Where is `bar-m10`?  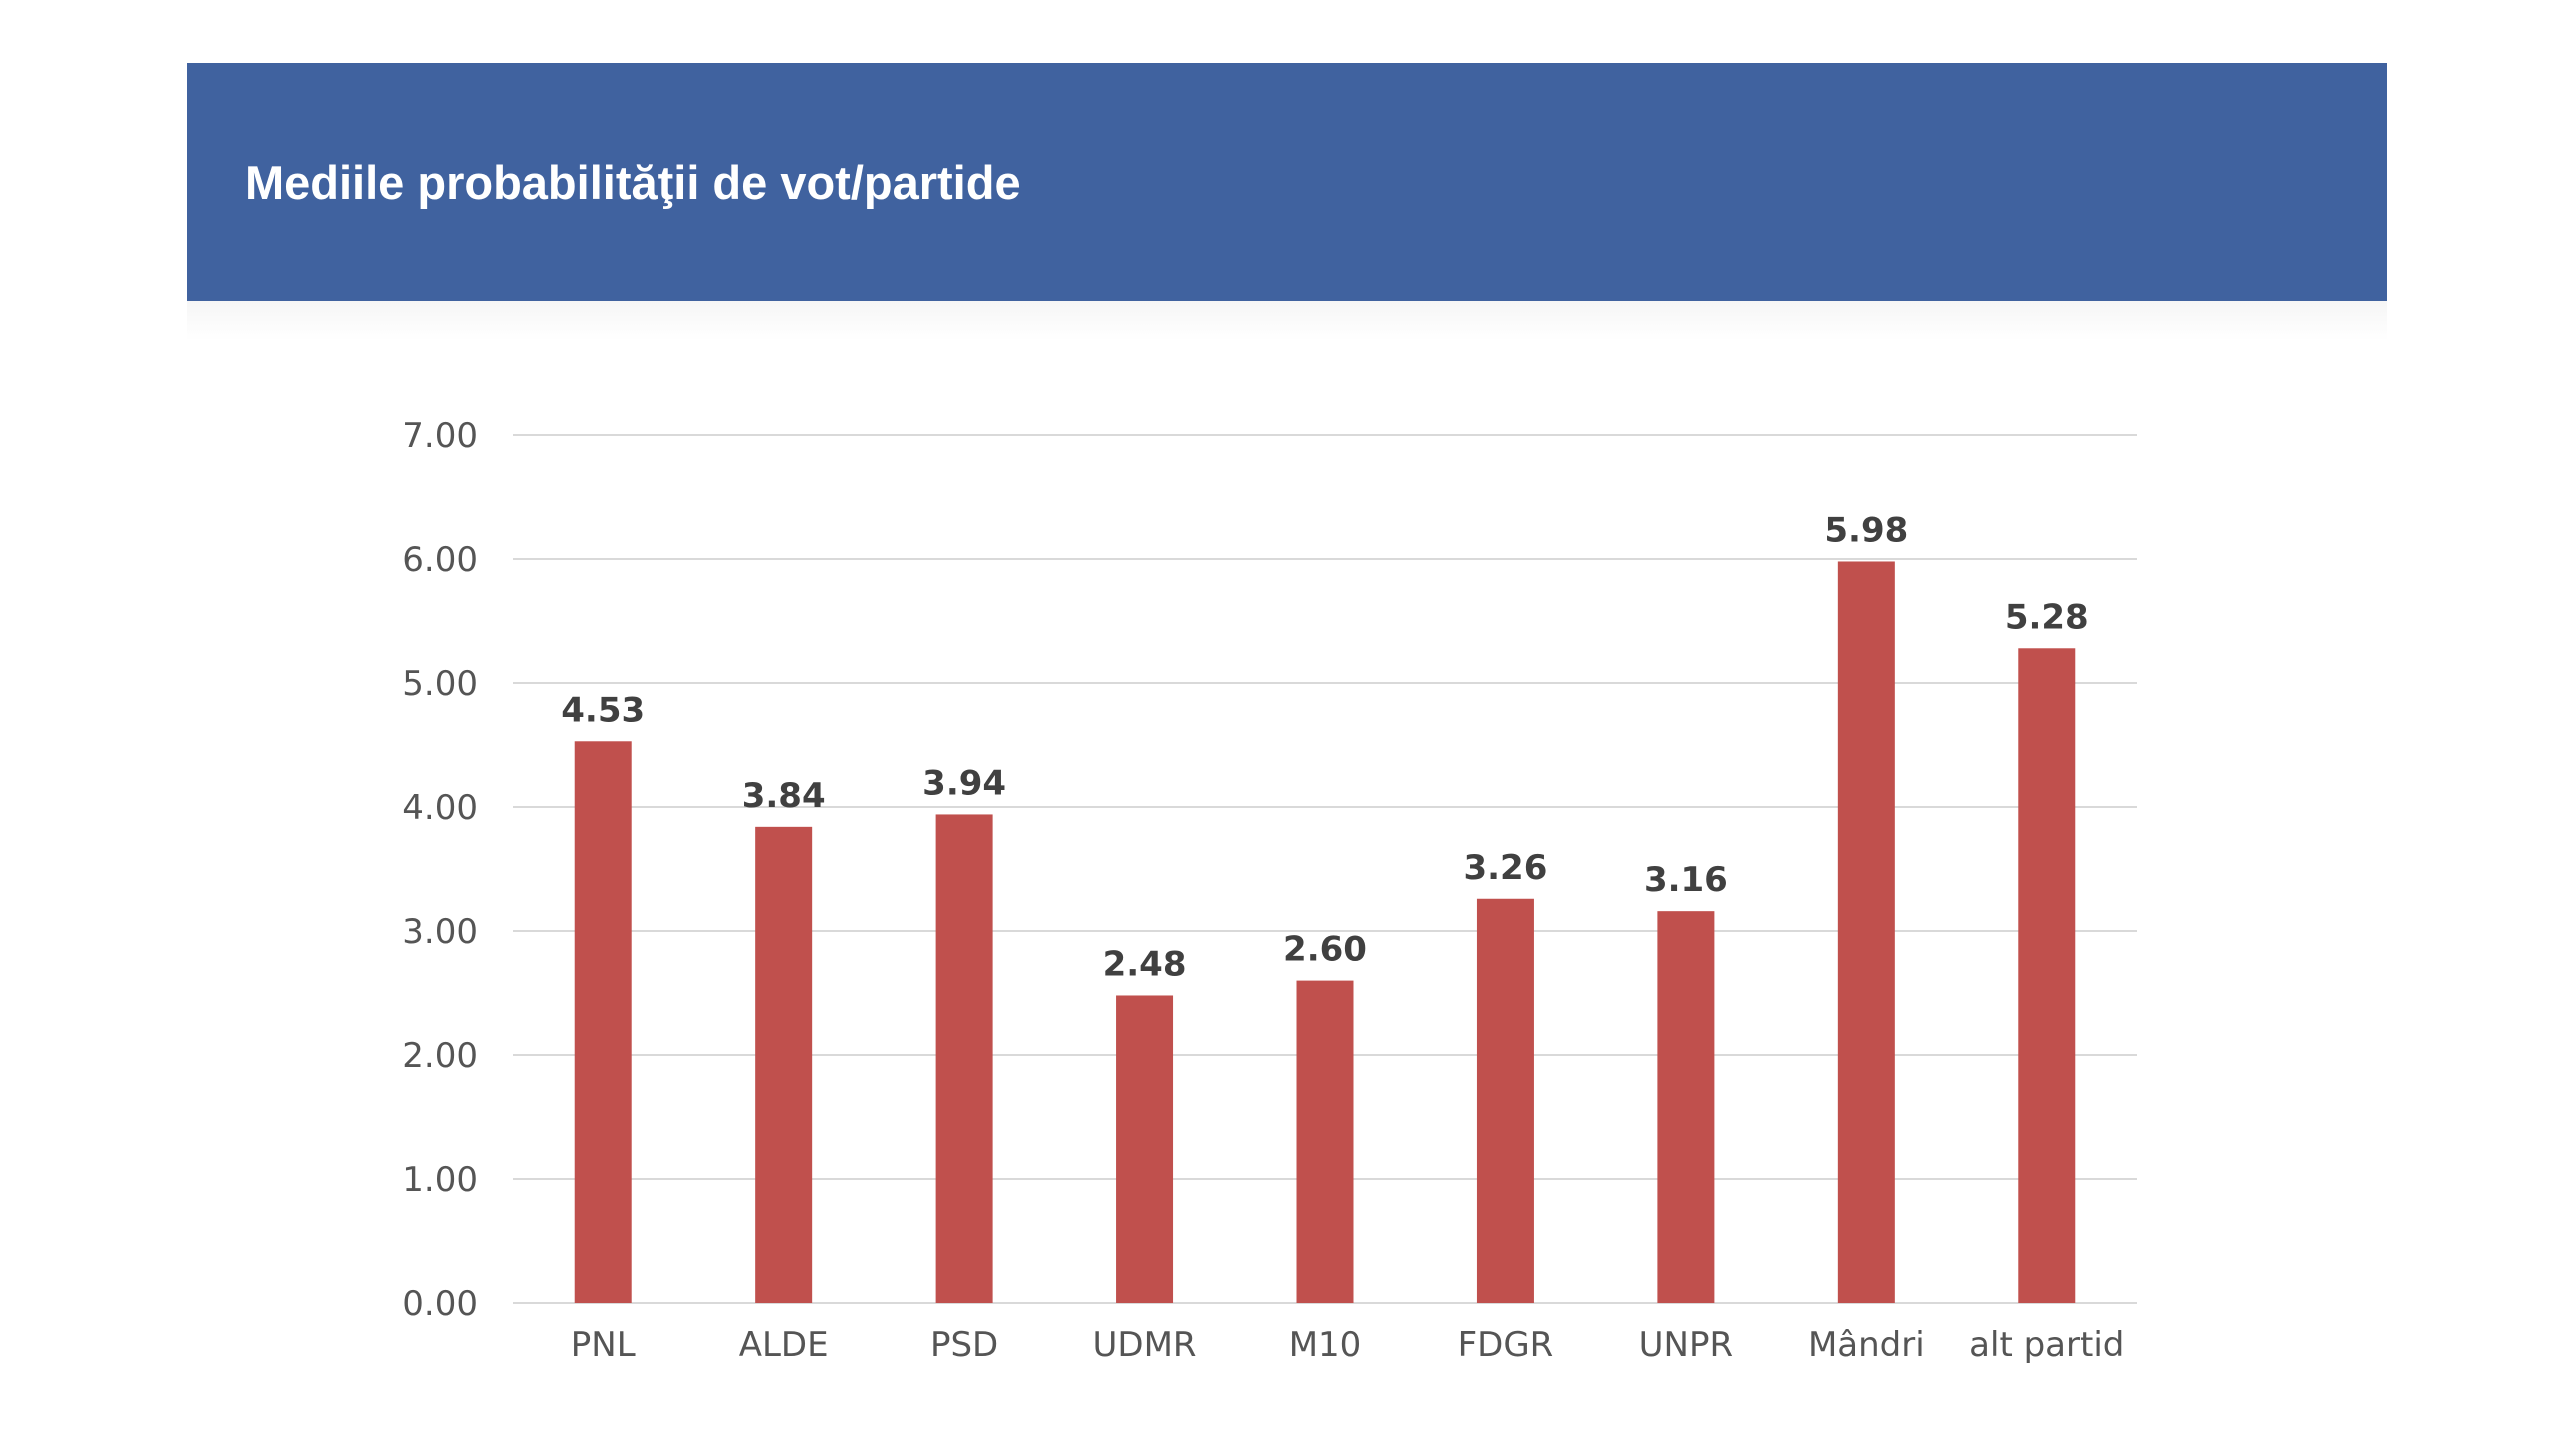 bar-m10 is located at coordinates (1325, 1141).